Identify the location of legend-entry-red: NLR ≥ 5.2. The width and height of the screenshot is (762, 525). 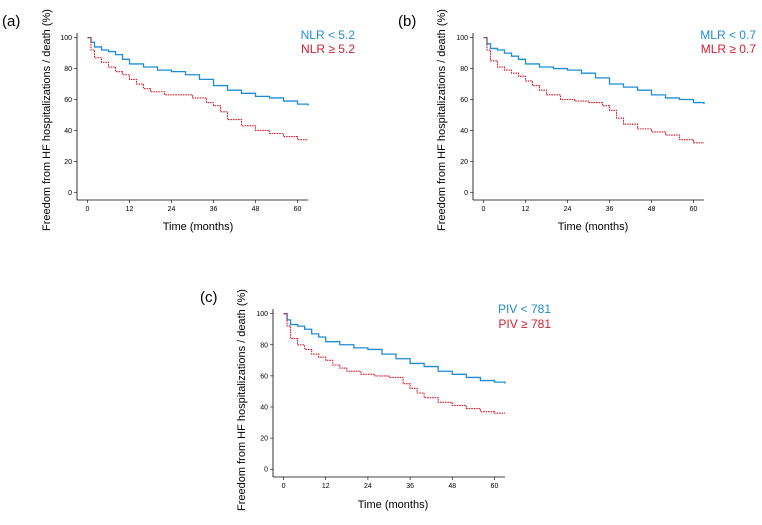
(328, 49).